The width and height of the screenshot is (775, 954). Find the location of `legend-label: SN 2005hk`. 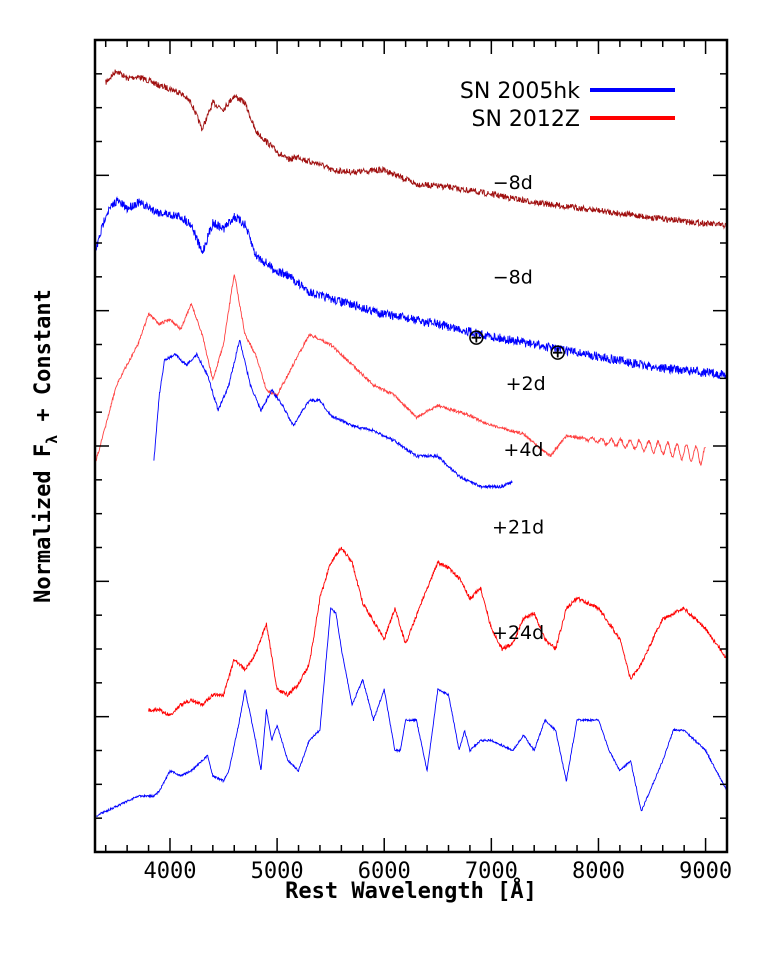

legend-label: SN 2005hk is located at coordinates (520, 91).